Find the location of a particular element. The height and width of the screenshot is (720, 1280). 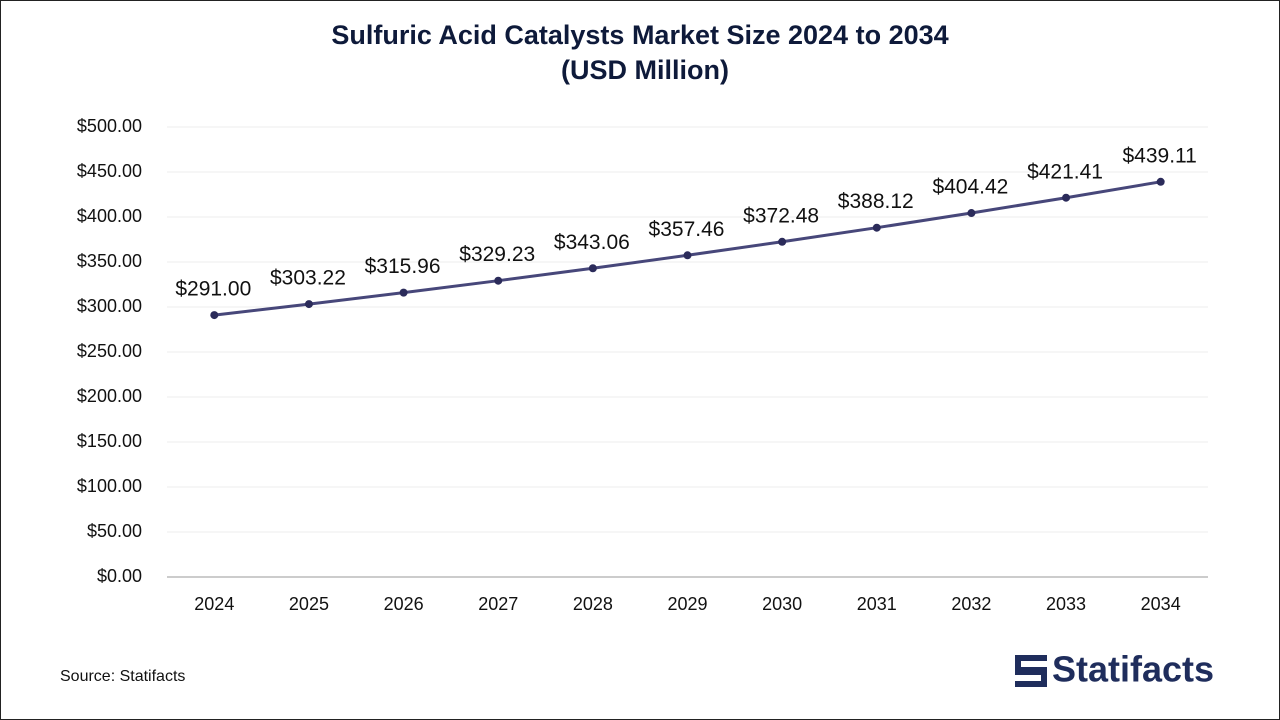

data-label: $329.23 is located at coordinates (497, 254).